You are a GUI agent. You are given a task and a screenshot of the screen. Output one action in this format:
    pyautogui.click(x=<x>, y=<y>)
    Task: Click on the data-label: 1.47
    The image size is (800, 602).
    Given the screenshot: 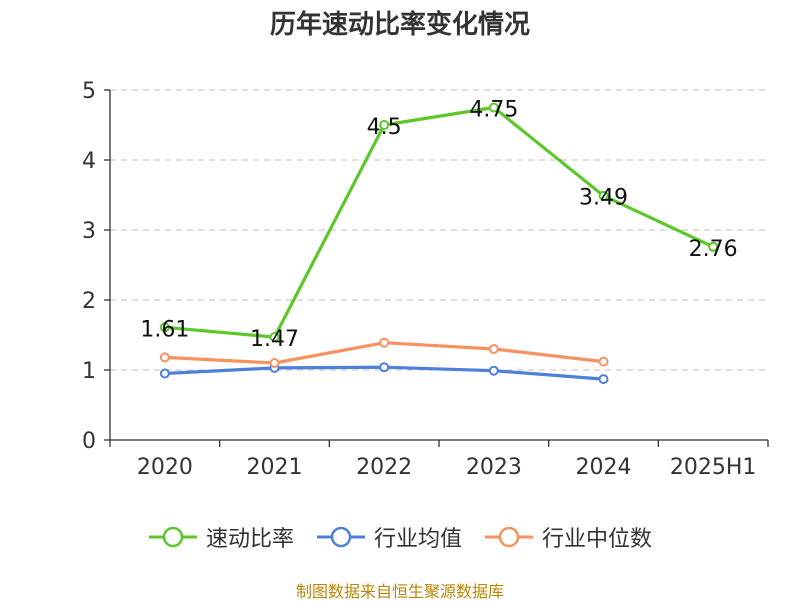 What is the action you would take?
    pyautogui.click(x=274, y=339)
    